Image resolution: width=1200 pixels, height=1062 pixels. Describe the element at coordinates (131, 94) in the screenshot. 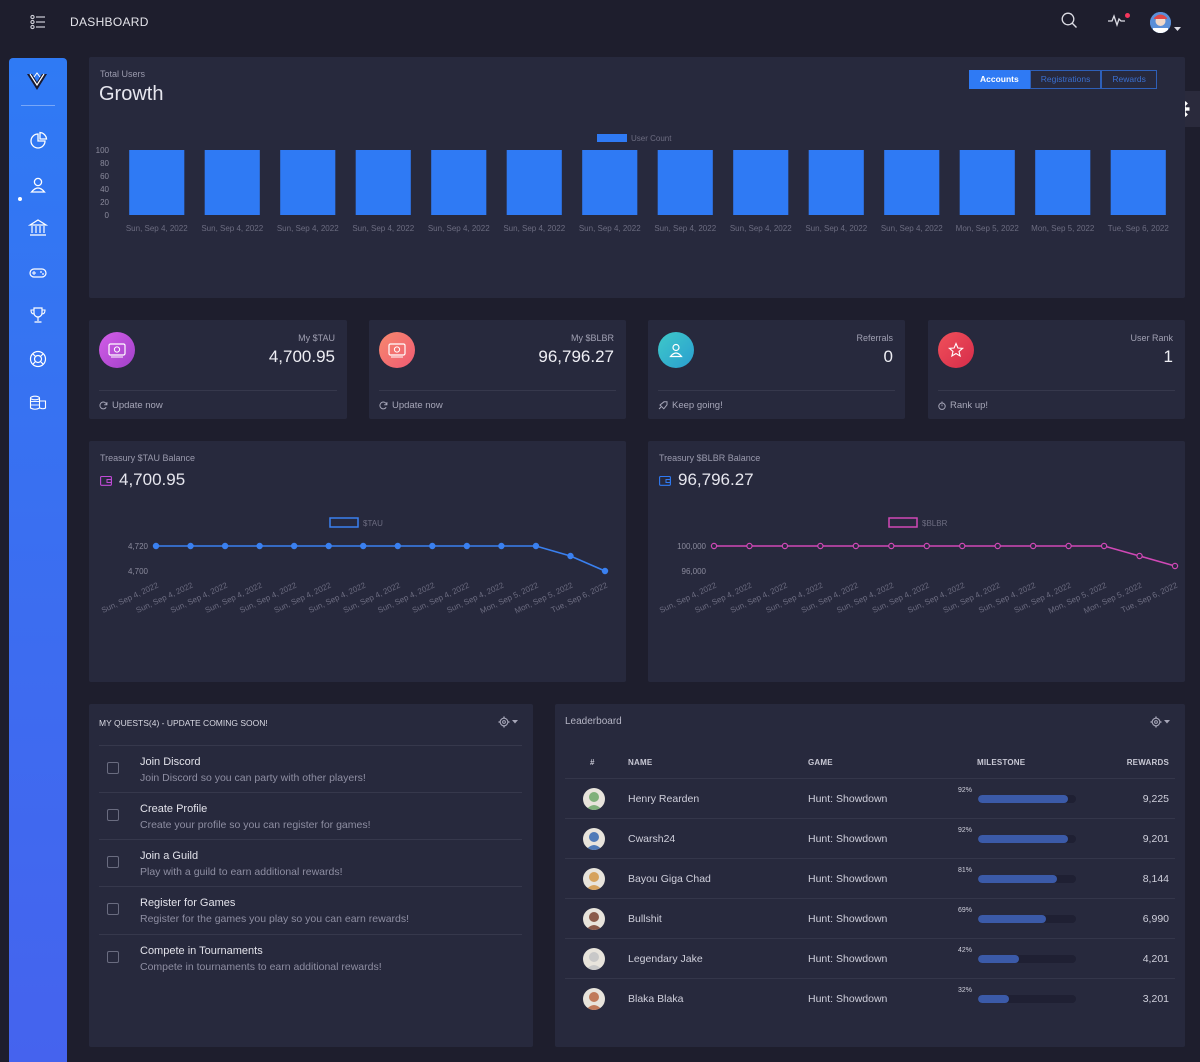

I see `growth-title: Growth` at that location.